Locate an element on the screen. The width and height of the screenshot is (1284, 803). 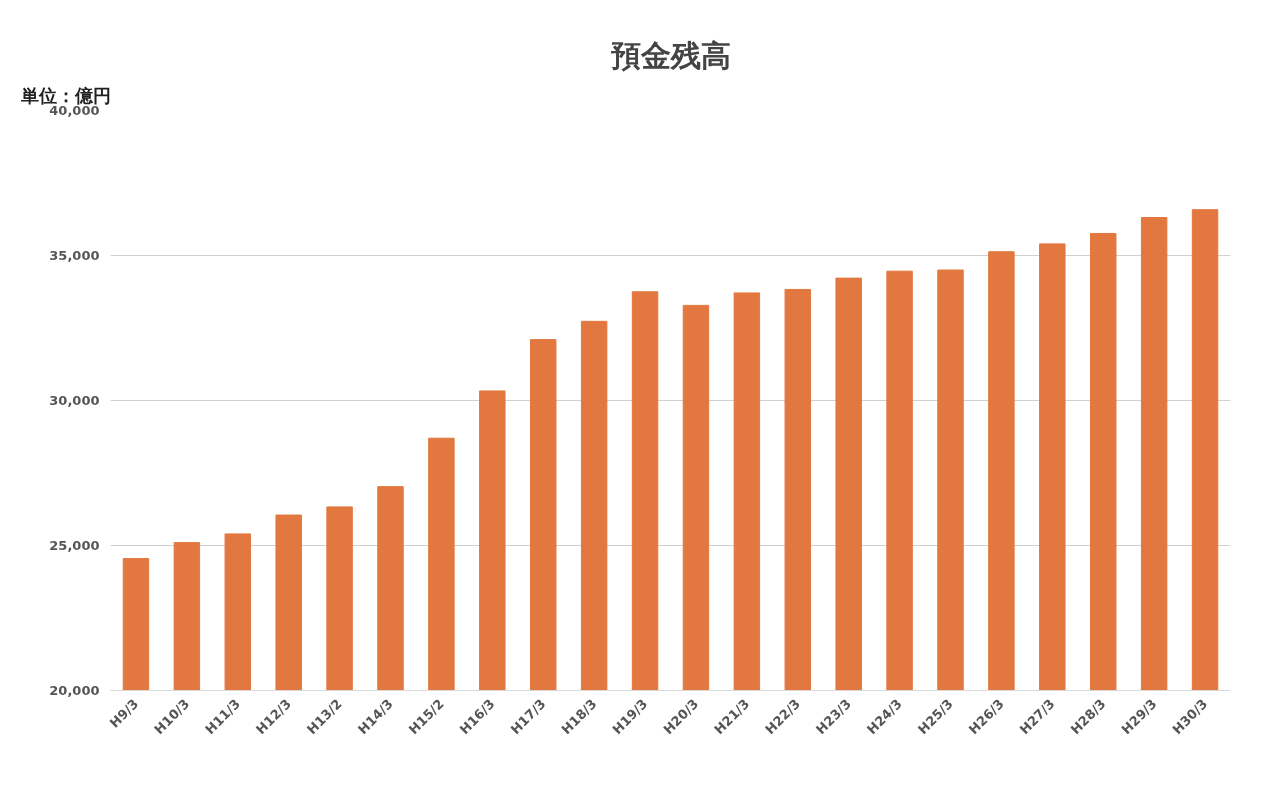
y-tick-label: 40,000 is located at coordinates (74, 110).